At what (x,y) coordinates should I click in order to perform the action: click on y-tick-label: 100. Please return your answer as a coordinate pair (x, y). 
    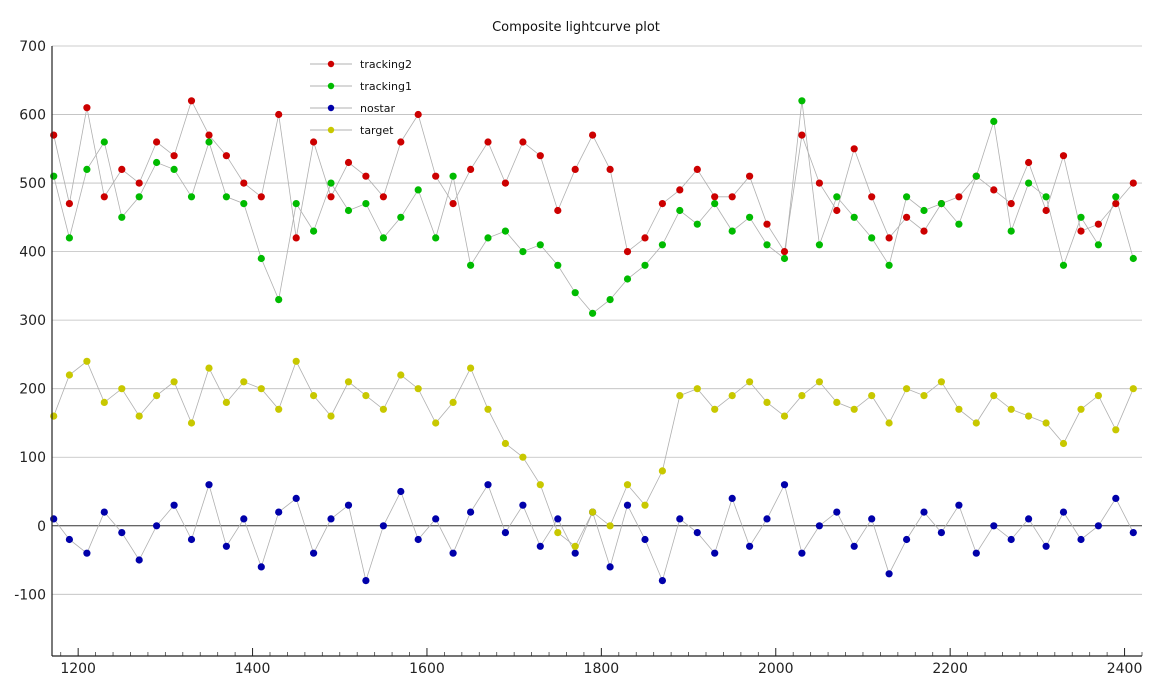
    Looking at the image, I should click on (32, 458).